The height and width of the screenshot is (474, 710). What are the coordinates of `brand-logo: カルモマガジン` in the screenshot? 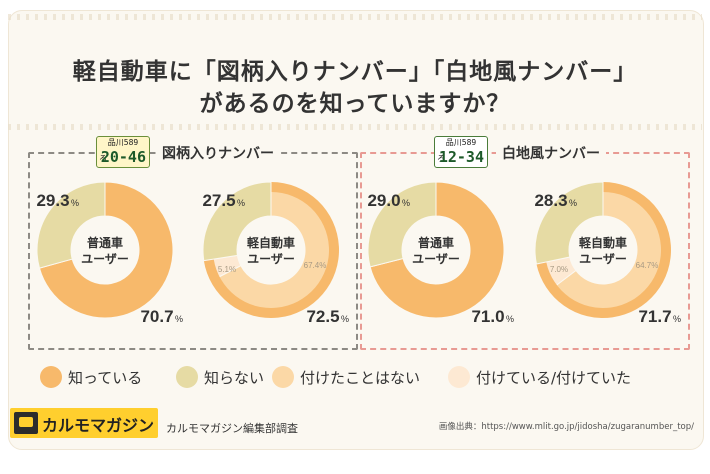 It's located at (84, 423).